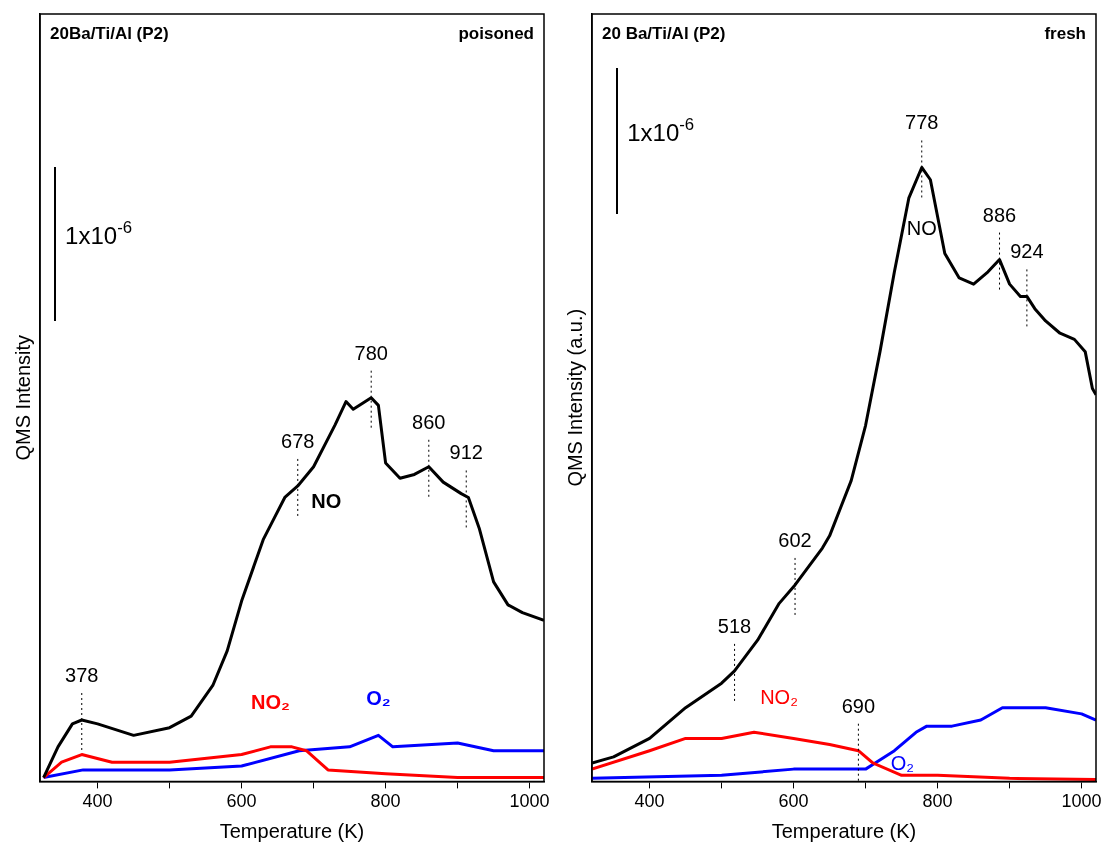  Describe the element at coordinates (858, 705) in the screenshot. I see `annotation: 690` at that location.